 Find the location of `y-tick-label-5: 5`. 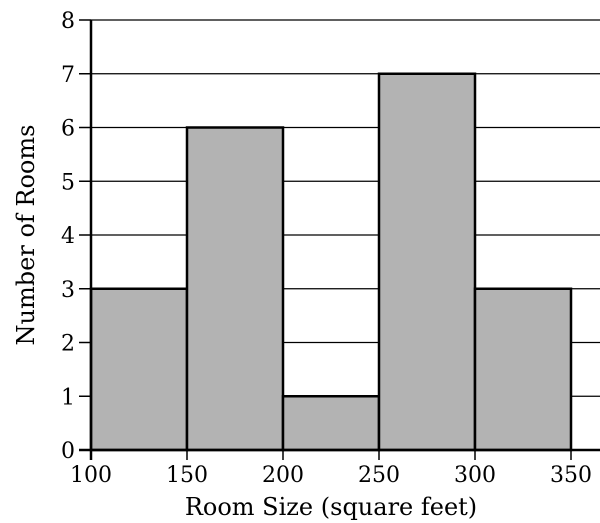

y-tick-label-5: 5 is located at coordinates (68, 182).